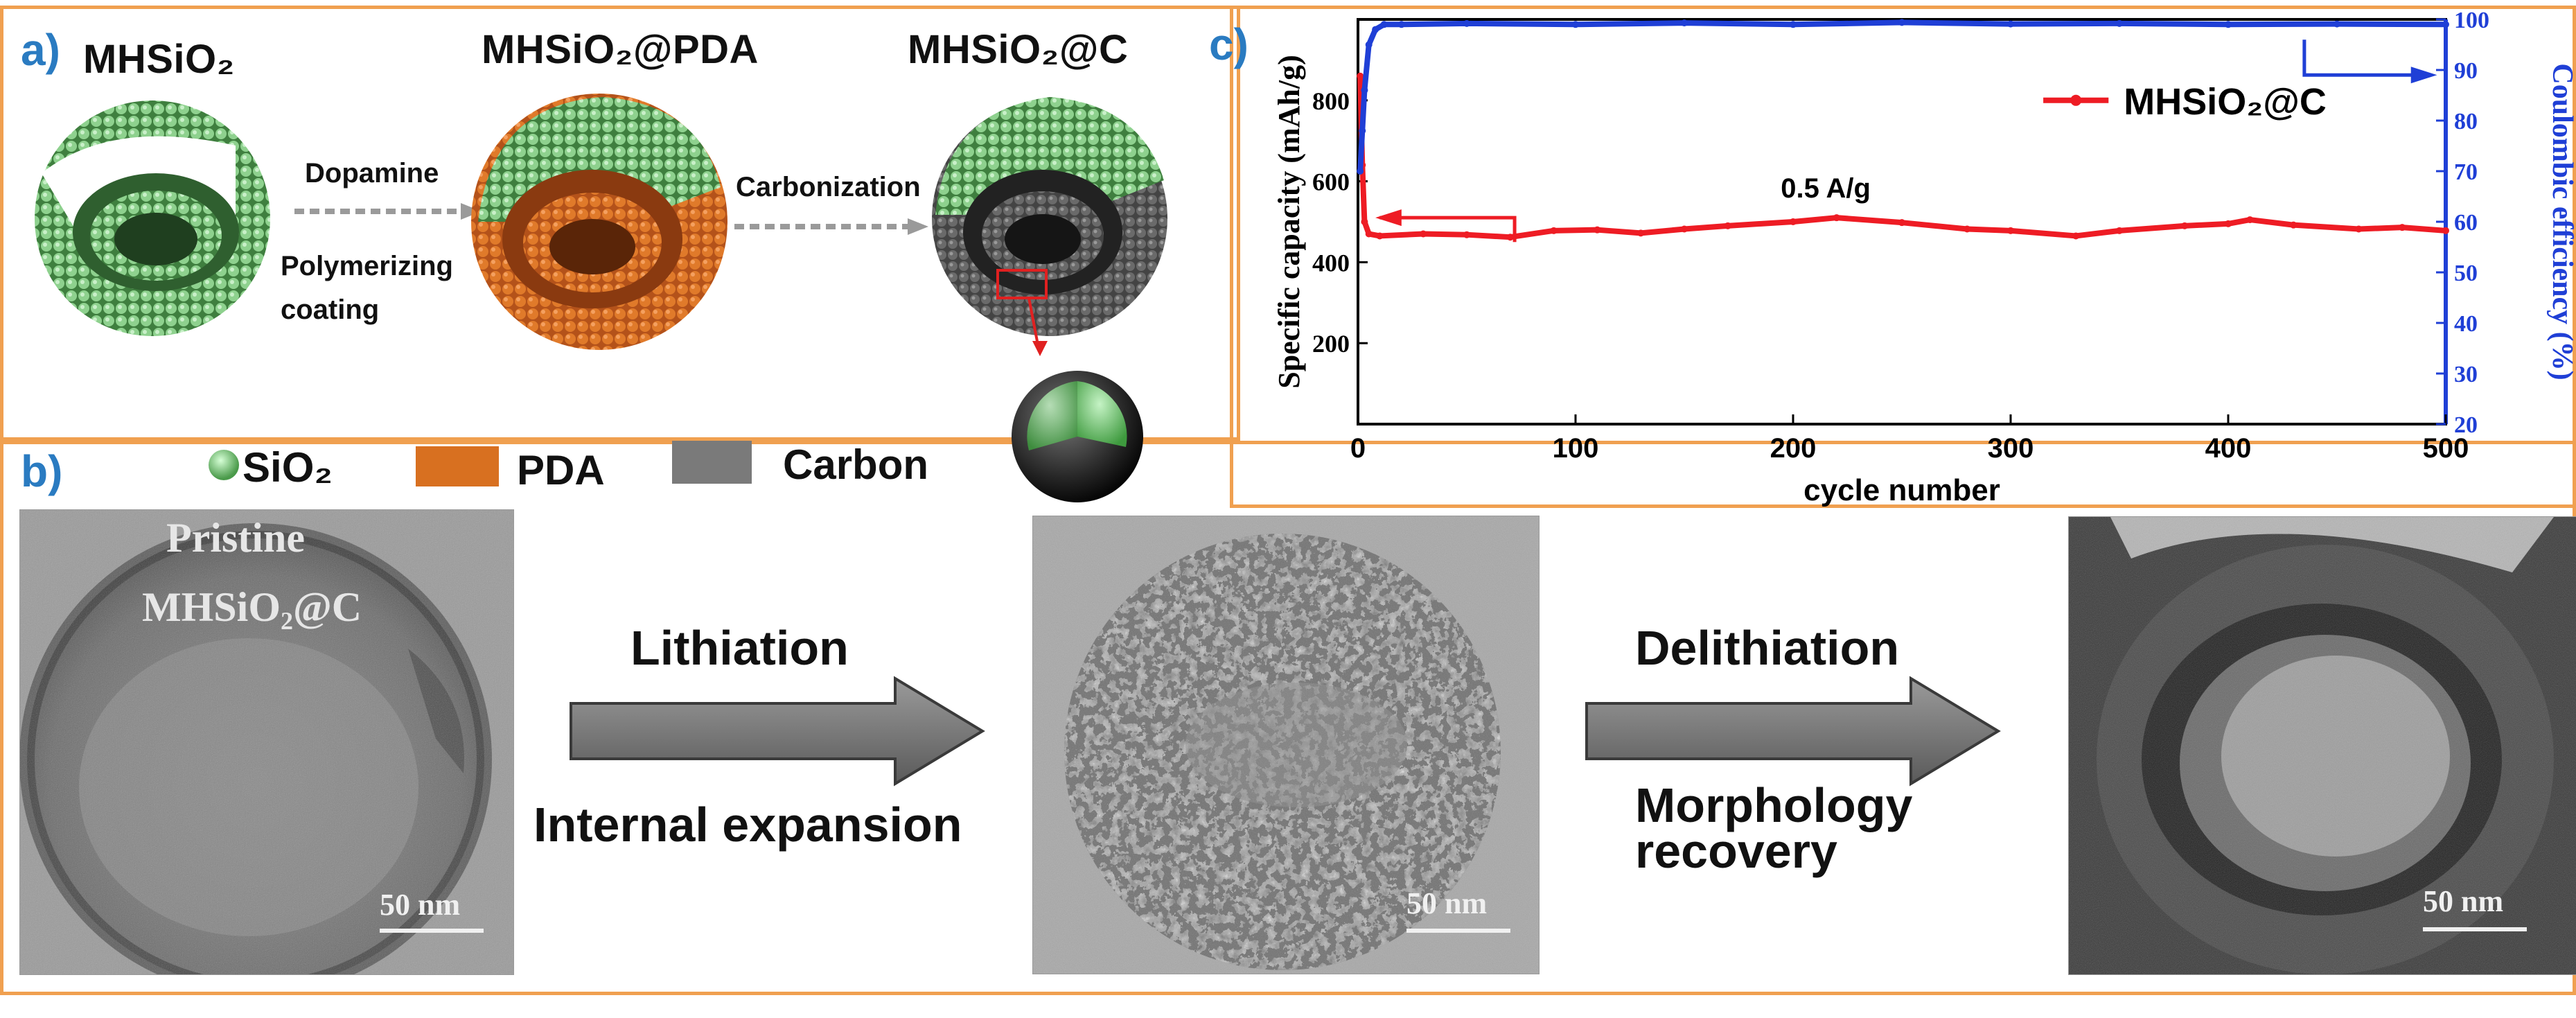 This screenshot has height=1018, width=2576. What do you see at coordinates (1286, 745) in the screenshot?
I see `tem-image-lithiated` at bounding box center [1286, 745].